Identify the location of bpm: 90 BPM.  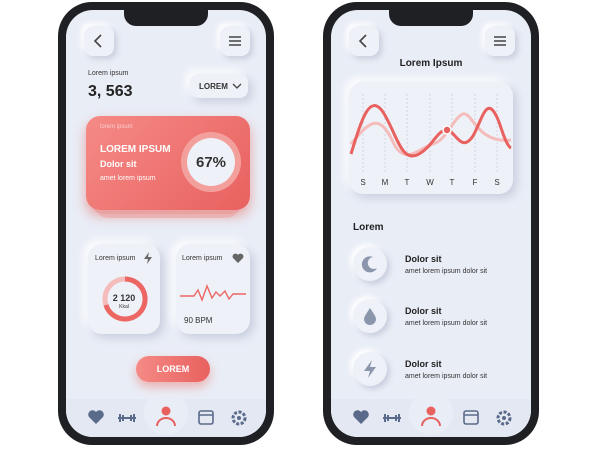
(198, 320).